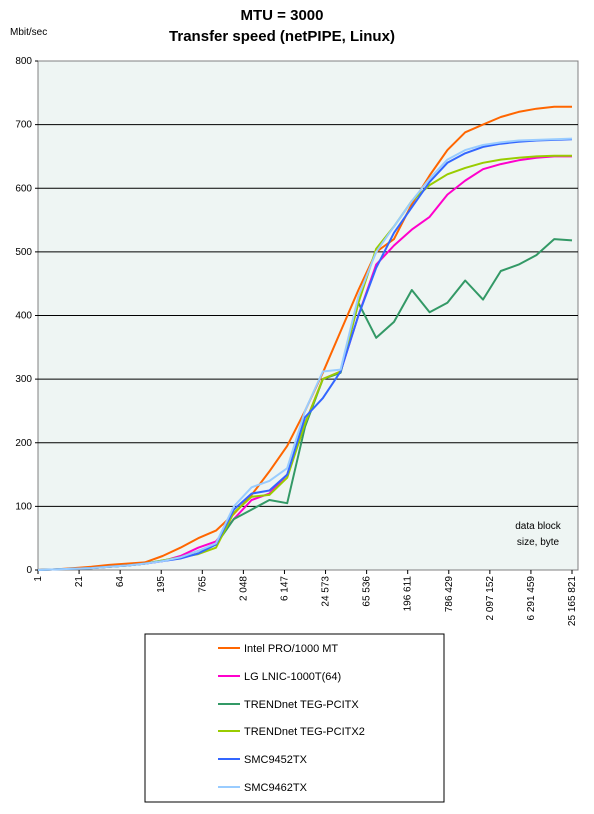 This screenshot has height=814, width=594. I want to click on y-tick-label: 300, so click(23, 379).